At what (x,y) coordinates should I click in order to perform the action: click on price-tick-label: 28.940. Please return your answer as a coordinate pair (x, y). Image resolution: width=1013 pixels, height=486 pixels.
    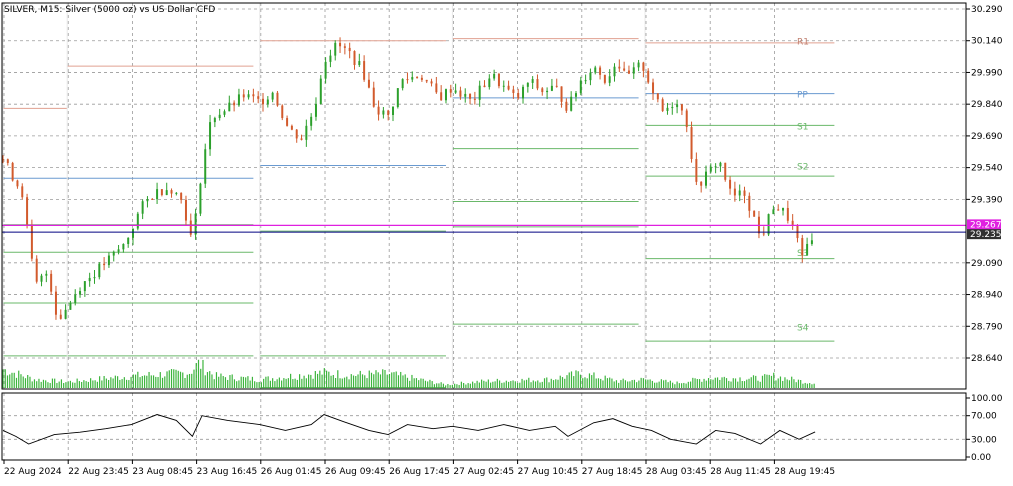
    Looking at the image, I should click on (987, 296).